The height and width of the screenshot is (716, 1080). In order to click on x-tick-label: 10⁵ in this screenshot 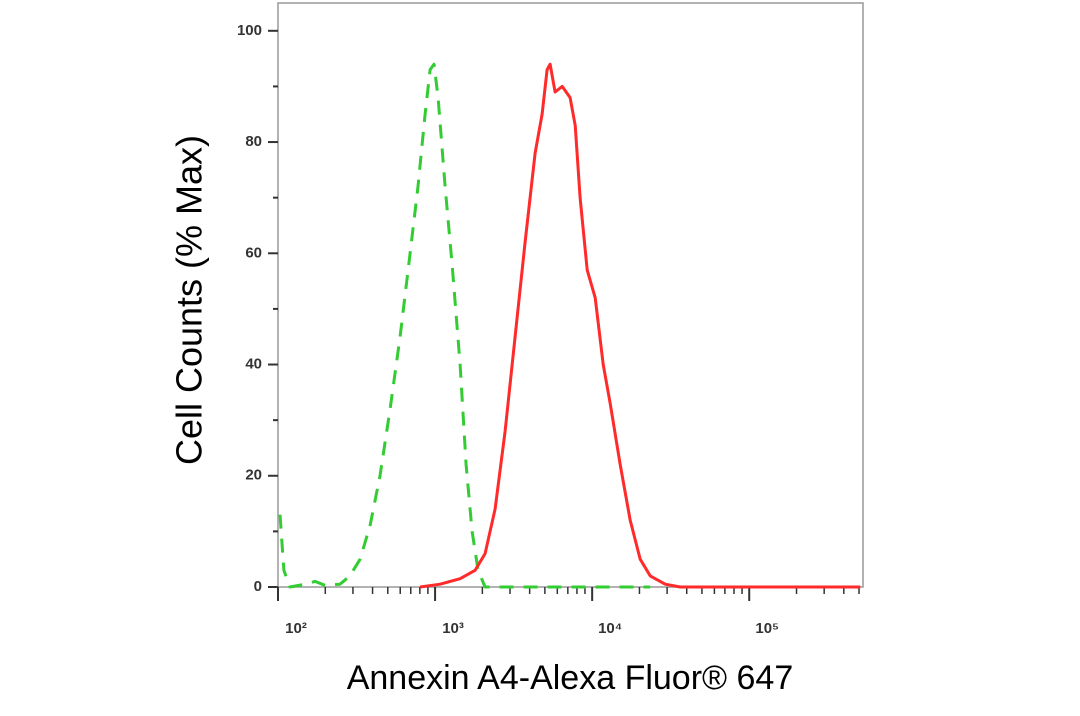, I will do `click(767, 628)`.